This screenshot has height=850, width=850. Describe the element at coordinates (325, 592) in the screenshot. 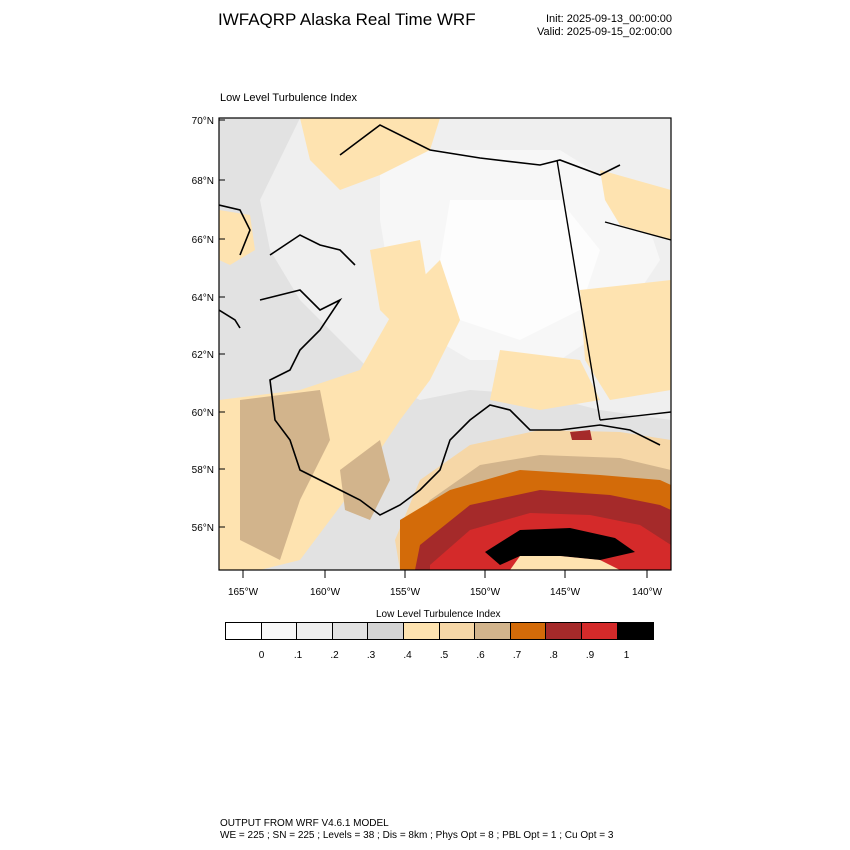

I see `lon-label: 160°W` at that location.